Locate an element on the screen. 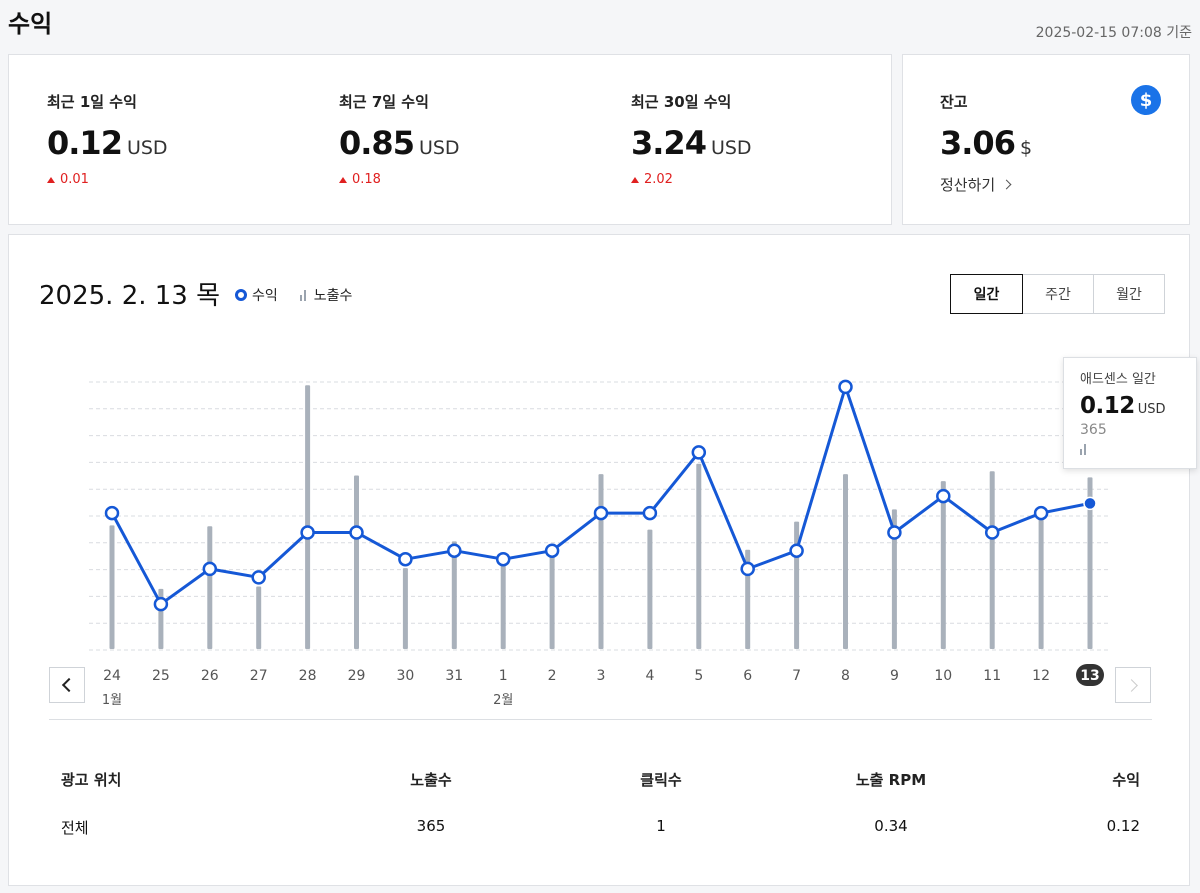 The image size is (1200, 893). stat-delta: 0.01 is located at coordinates (74, 179).